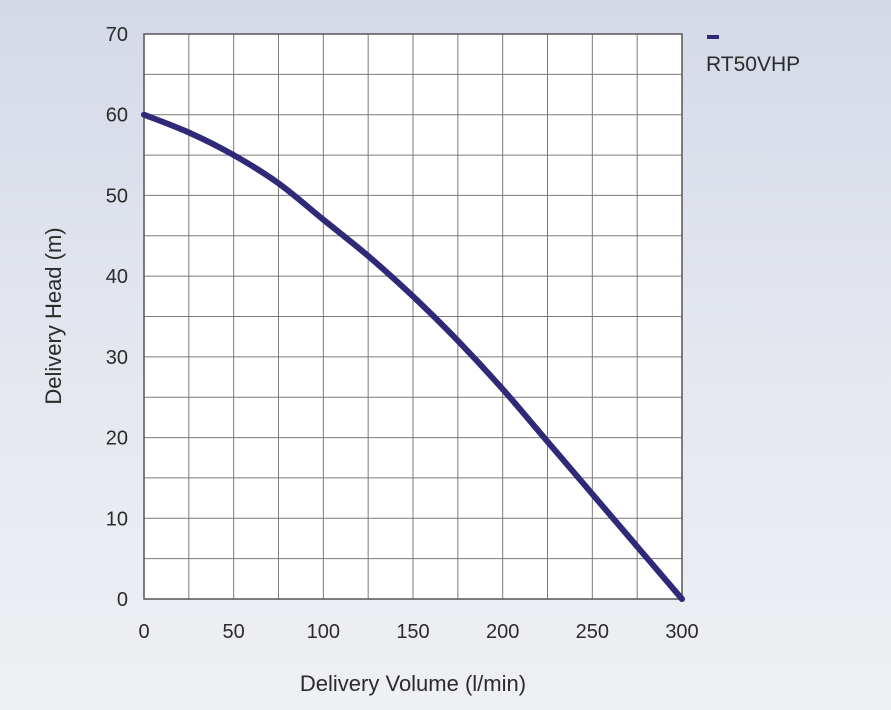  What do you see at coordinates (592, 632) in the screenshot?
I see `x-tick-label: 250` at bounding box center [592, 632].